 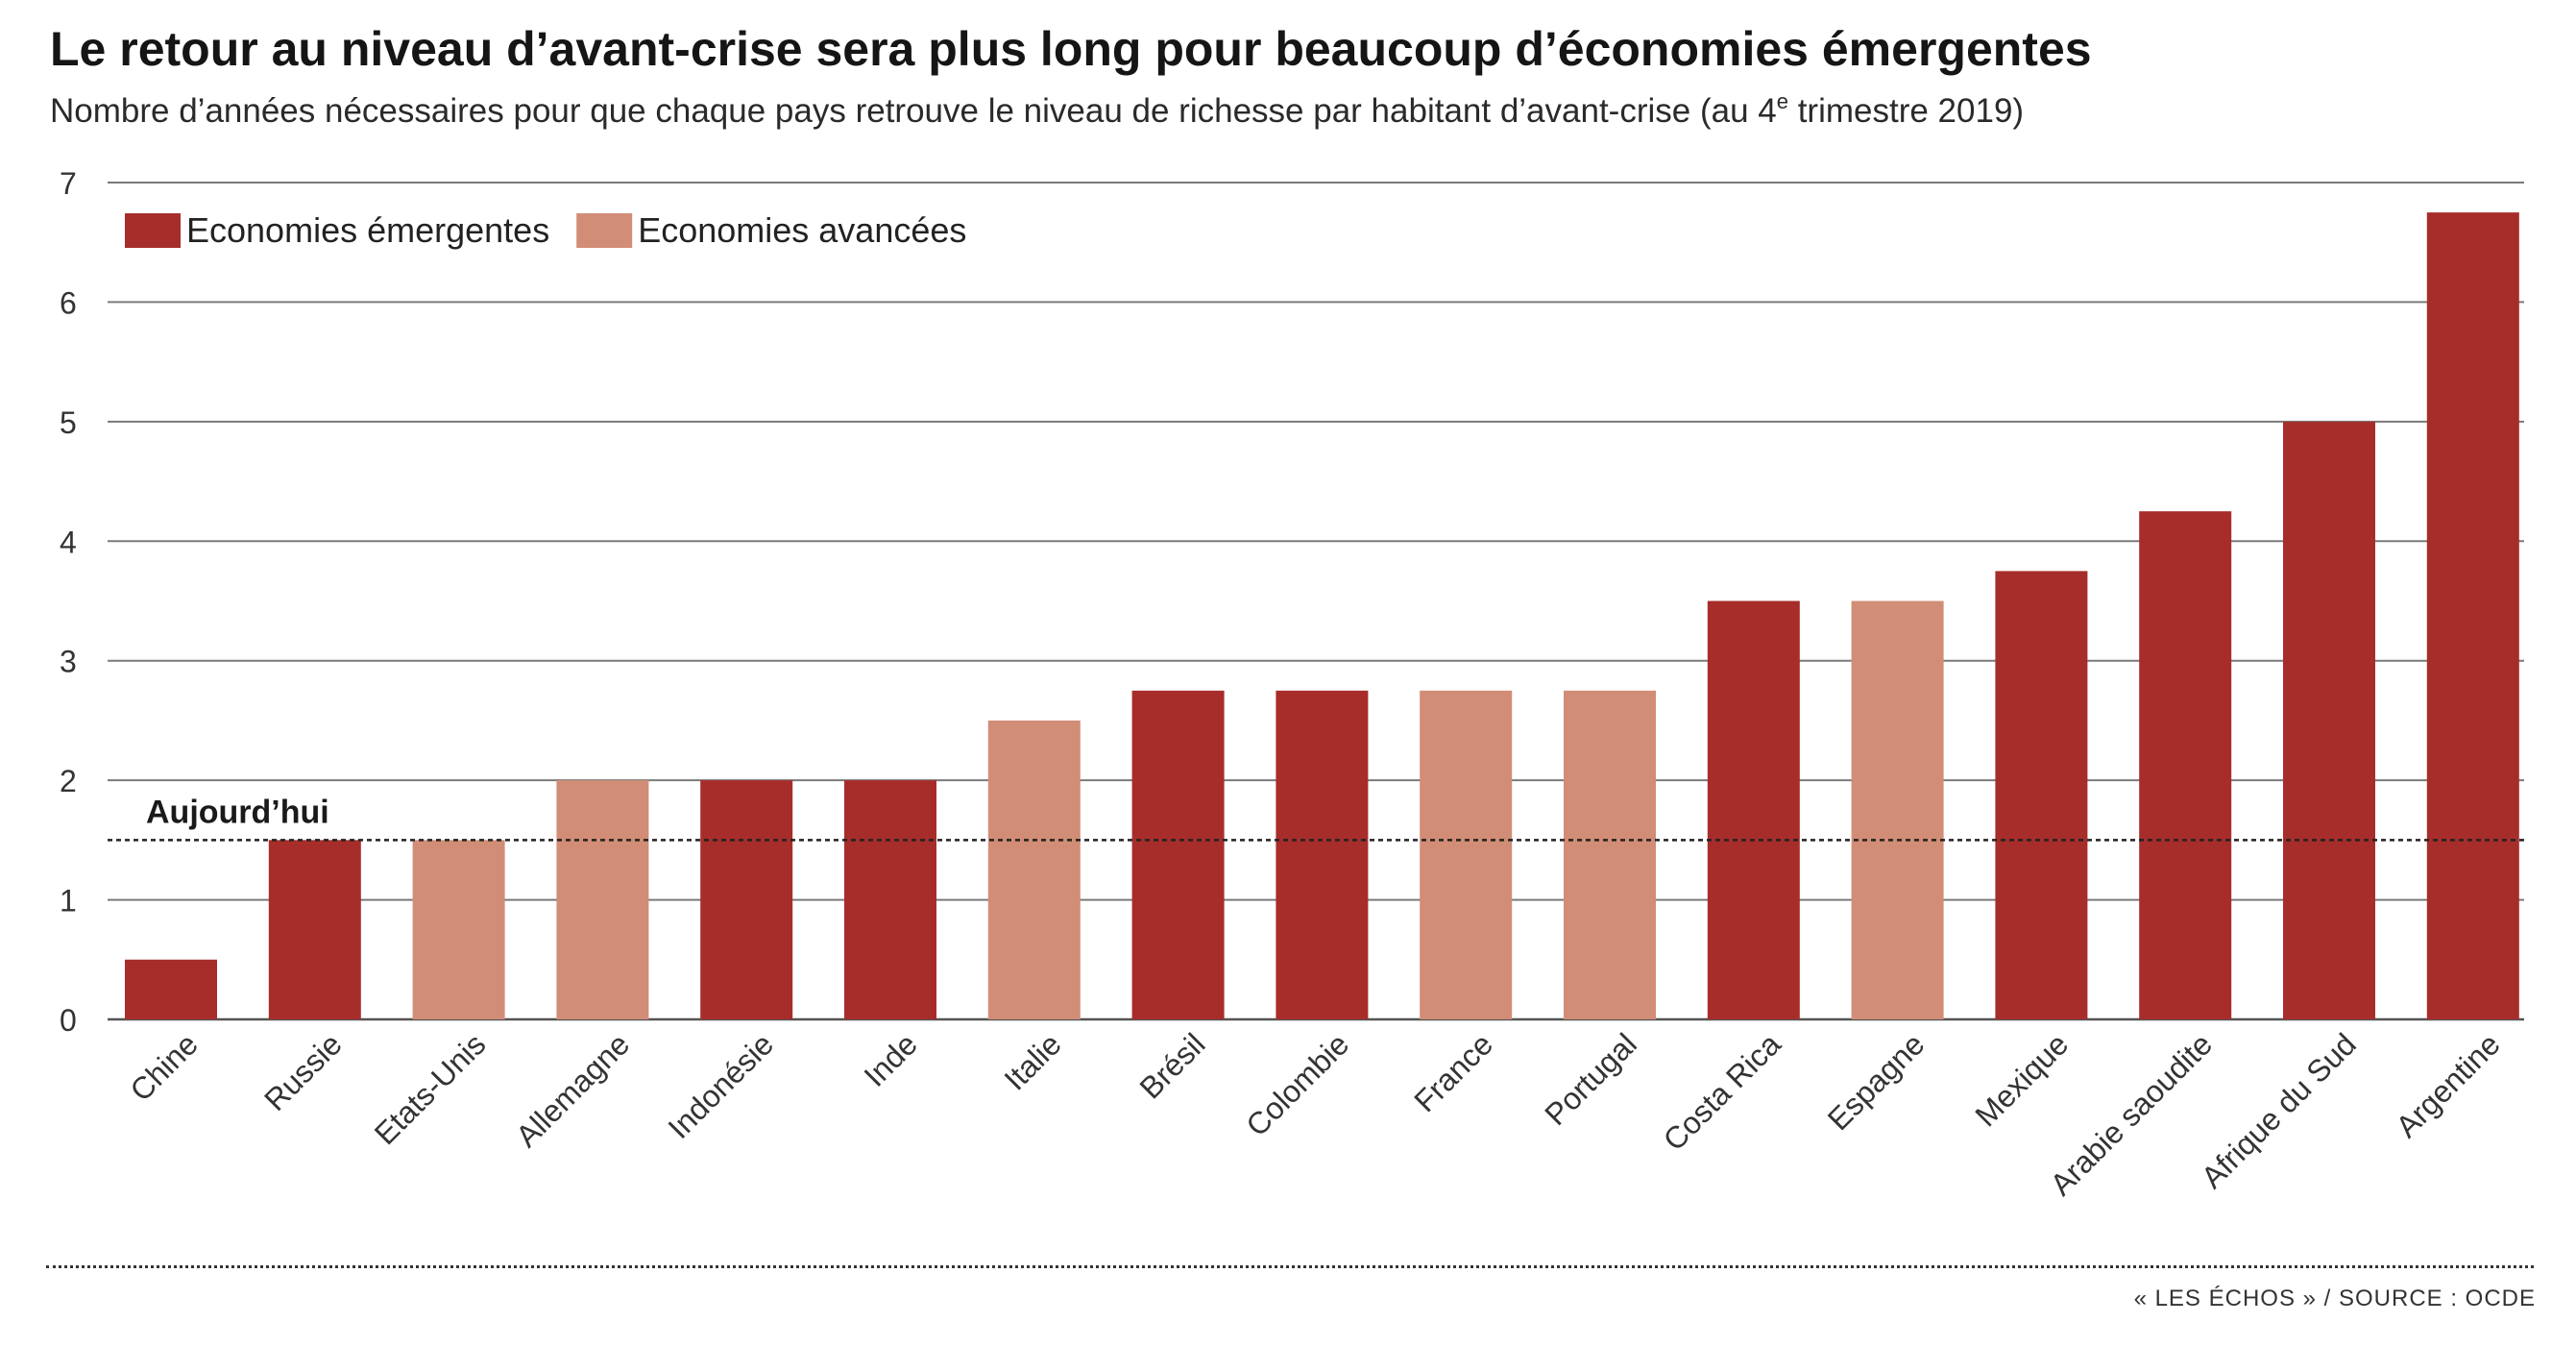 What do you see at coordinates (68, 423) in the screenshot?
I see `y-tick-label: 5` at bounding box center [68, 423].